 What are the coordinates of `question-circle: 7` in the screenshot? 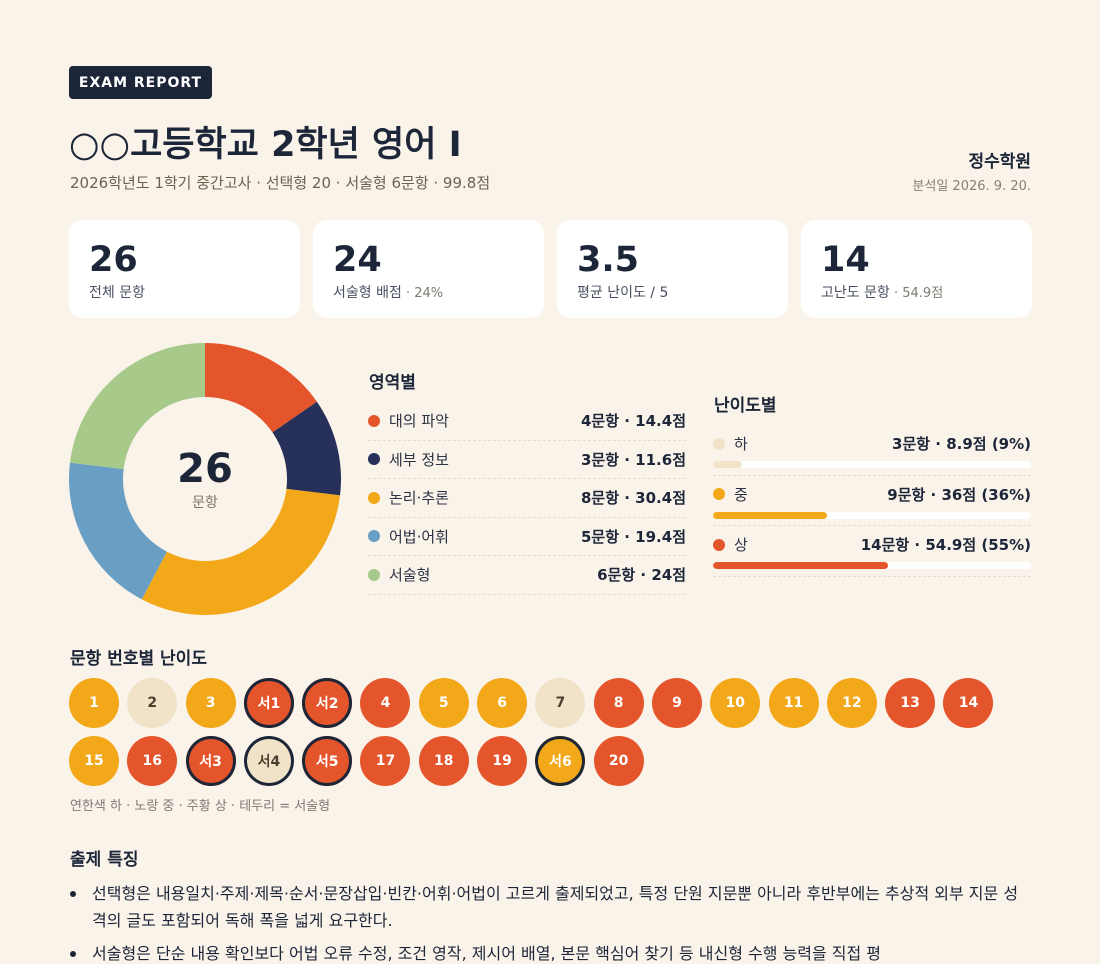 It's located at (560, 703).